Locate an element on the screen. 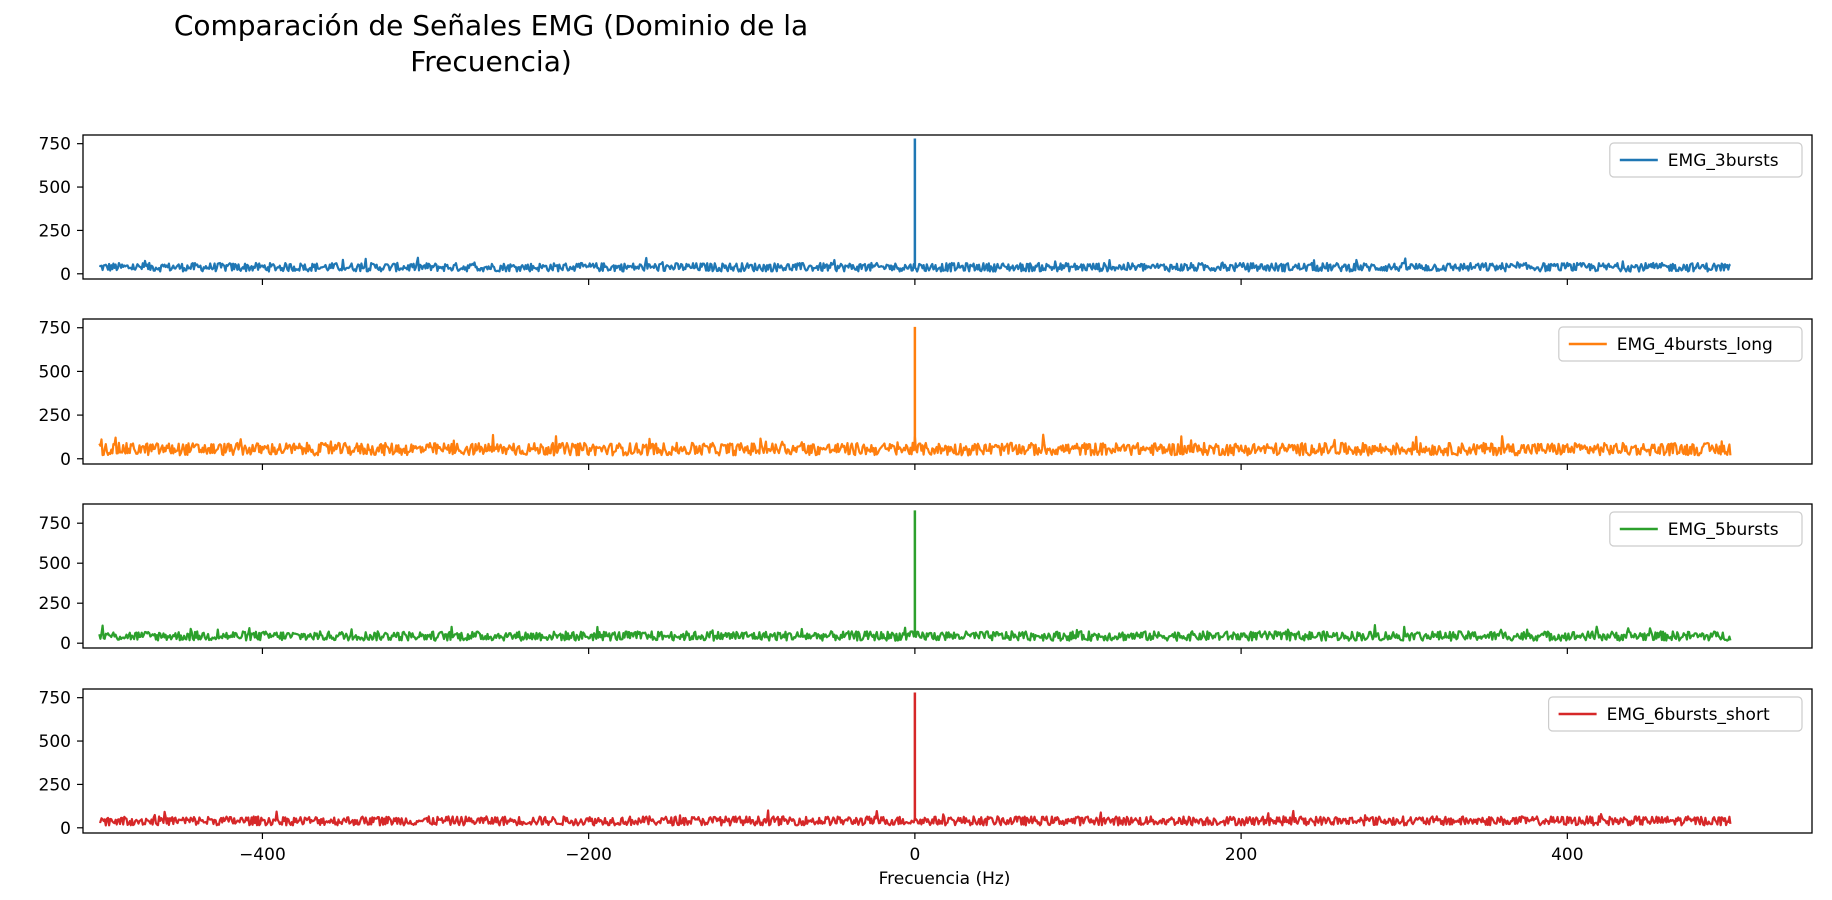 The height and width of the screenshot is (900, 1832). x-tick-label: 400 is located at coordinates (1567, 855).